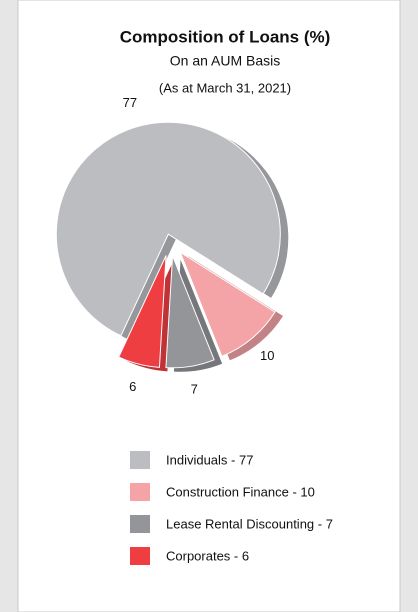 This screenshot has height=612, width=418. I want to click on legend-label: Construction Finance - 10, so click(240, 491).